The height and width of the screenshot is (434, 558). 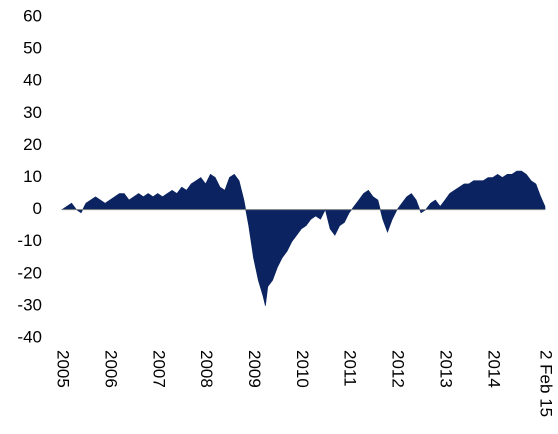 I want to click on y-tick-label: 0, so click(x=37, y=208).